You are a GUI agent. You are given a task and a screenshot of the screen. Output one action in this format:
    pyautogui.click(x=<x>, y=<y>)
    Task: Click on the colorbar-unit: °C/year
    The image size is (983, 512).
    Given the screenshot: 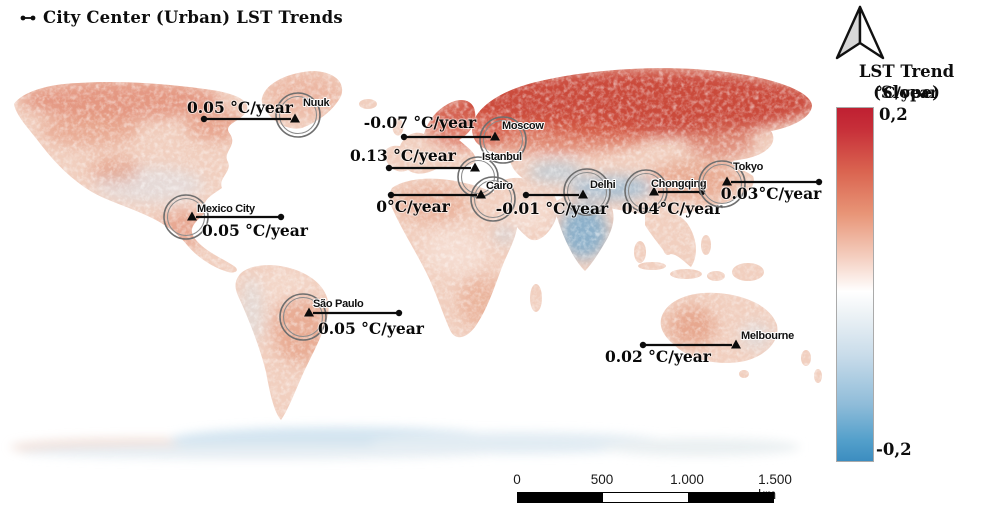 What is the action you would take?
    pyautogui.click(x=906, y=92)
    